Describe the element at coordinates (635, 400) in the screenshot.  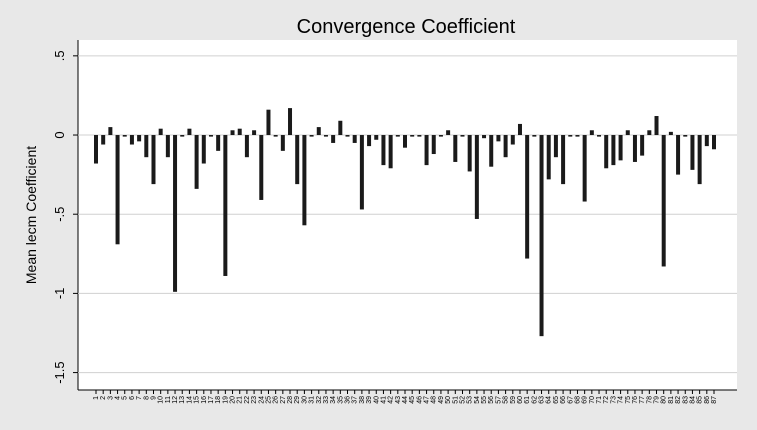
I see `x-tick-label: 76` at that location.